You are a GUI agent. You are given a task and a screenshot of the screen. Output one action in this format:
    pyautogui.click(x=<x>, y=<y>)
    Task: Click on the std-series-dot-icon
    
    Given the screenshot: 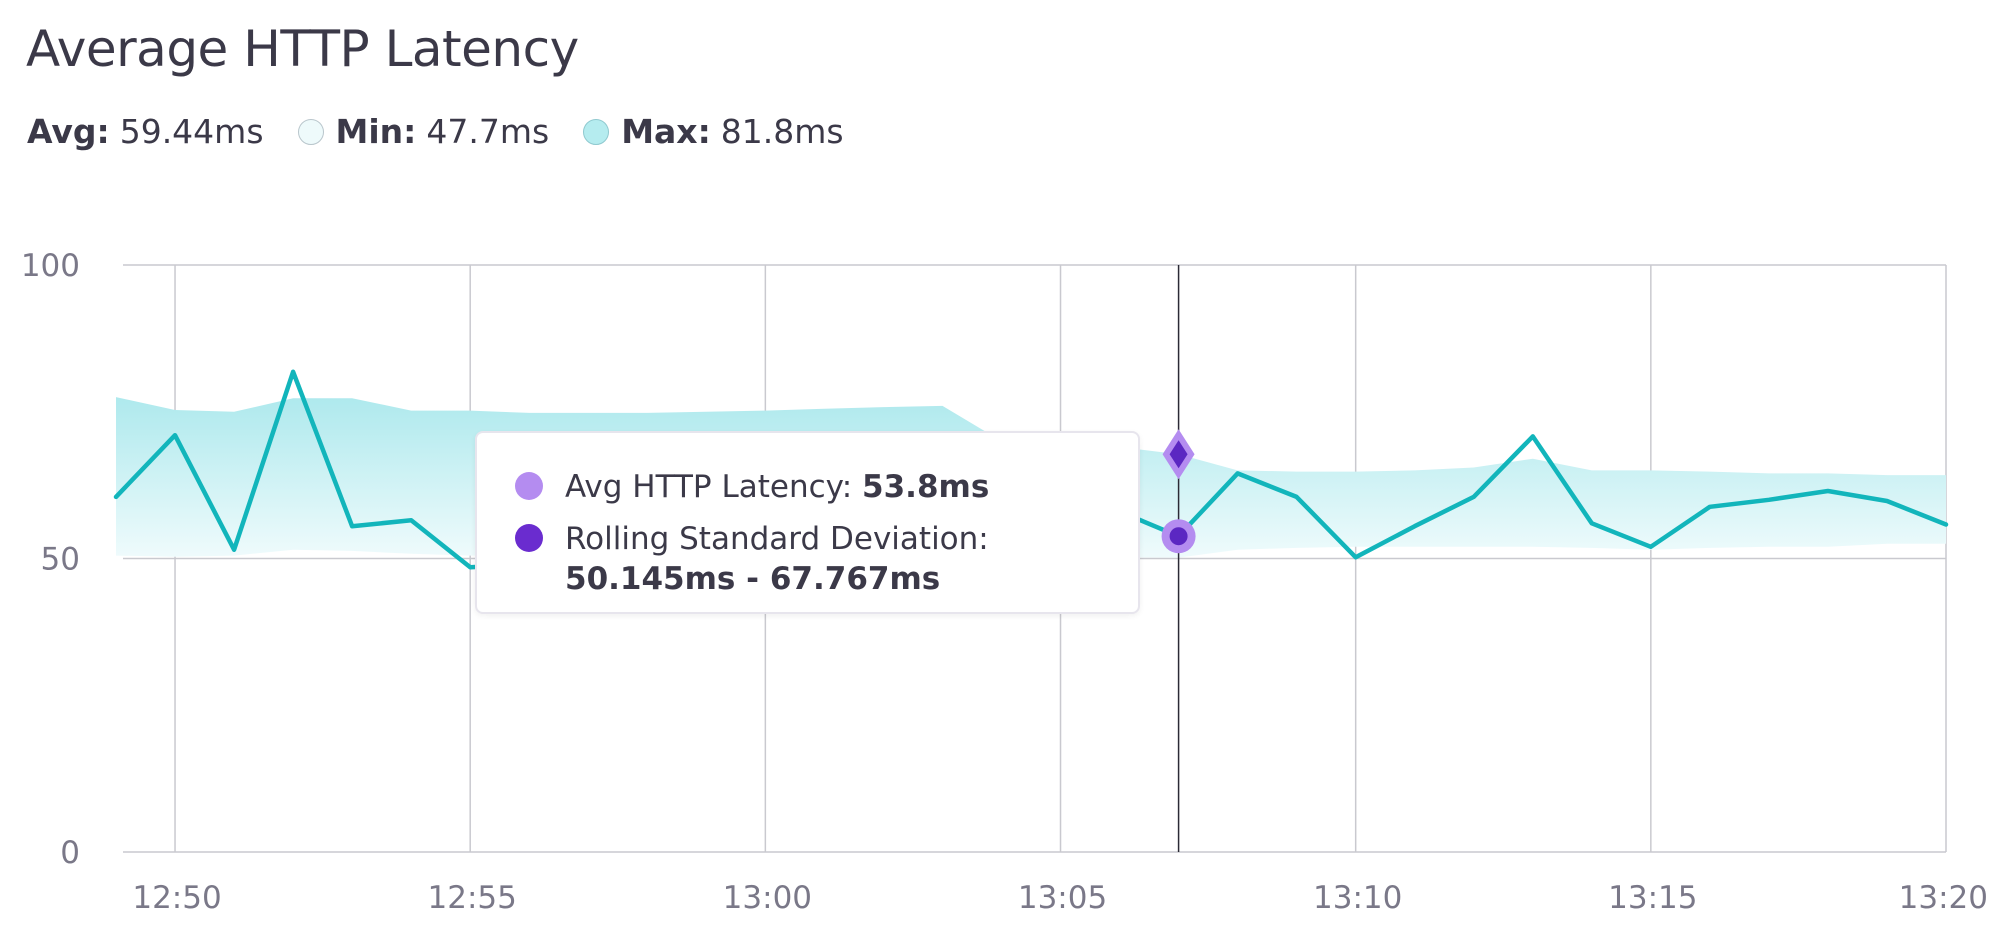 What is the action you would take?
    pyautogui.click(x=529, y=538)
    